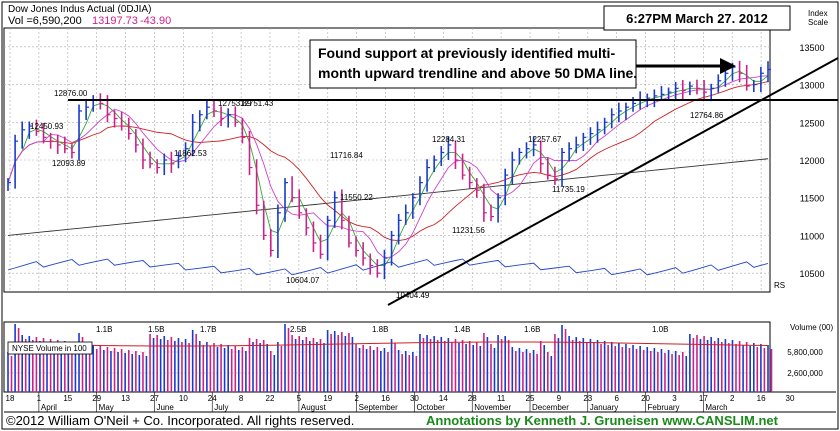  I want to click on price-label: 12450.93, so click(47, 126).